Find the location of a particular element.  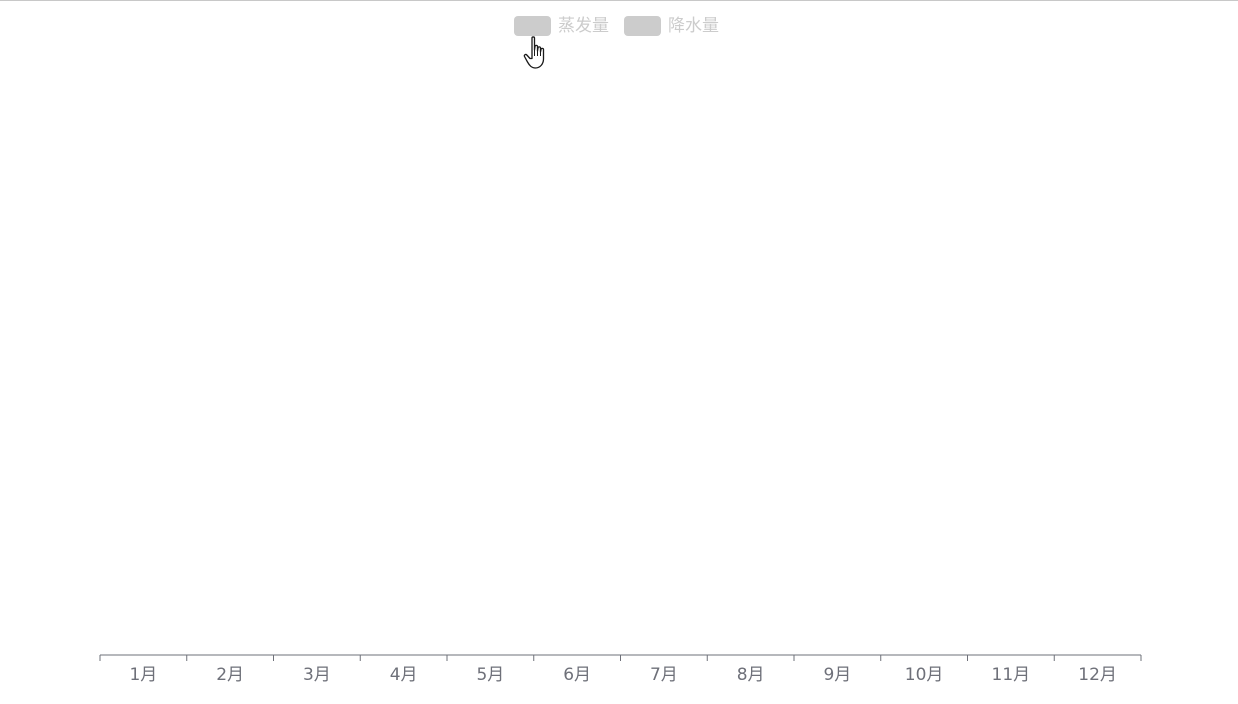

x-tick-label: 8月 is located at coordinates (751, 675).